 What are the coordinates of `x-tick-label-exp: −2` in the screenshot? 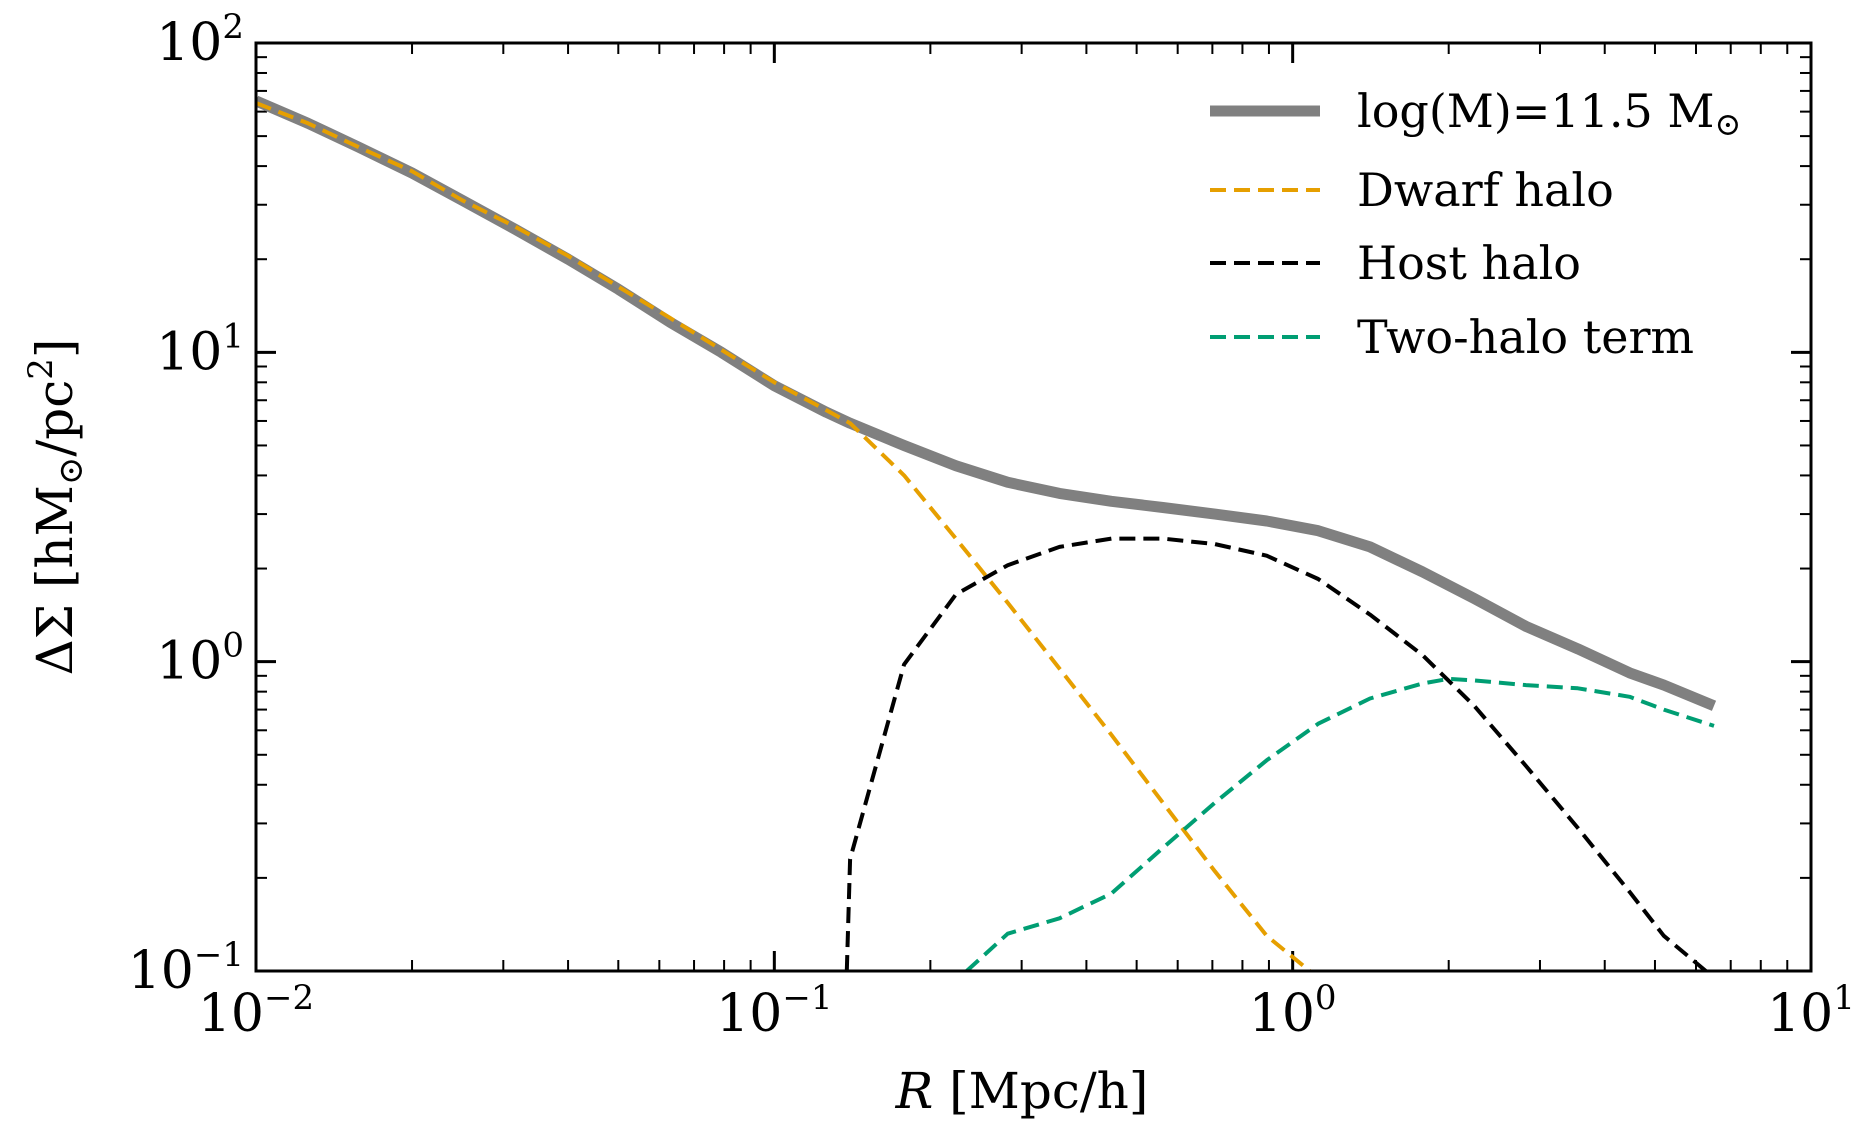 It's located at (289, 998).